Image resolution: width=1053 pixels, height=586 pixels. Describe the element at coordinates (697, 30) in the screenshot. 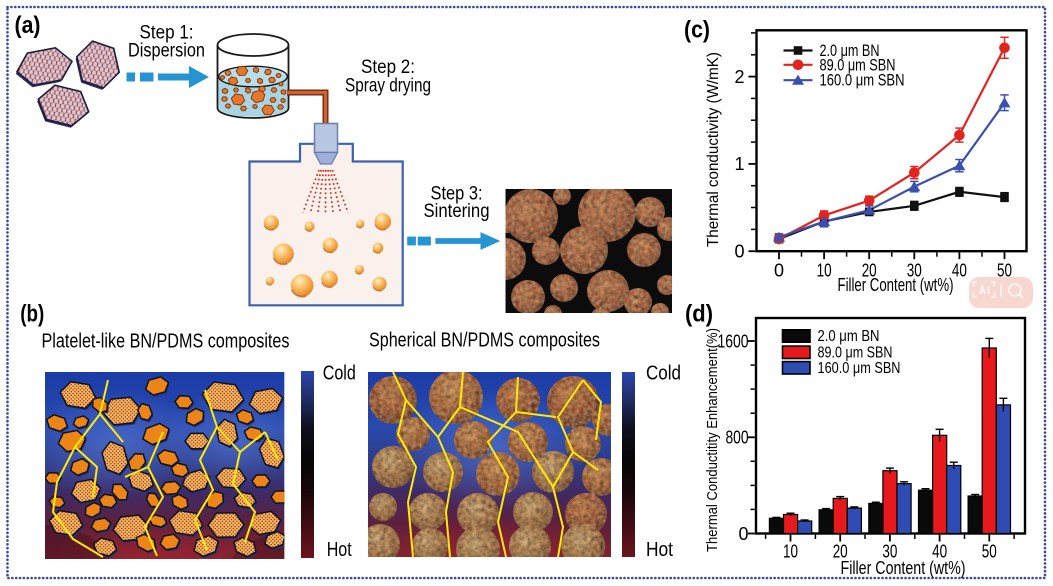

I see `svg-text: (c)` at that location.